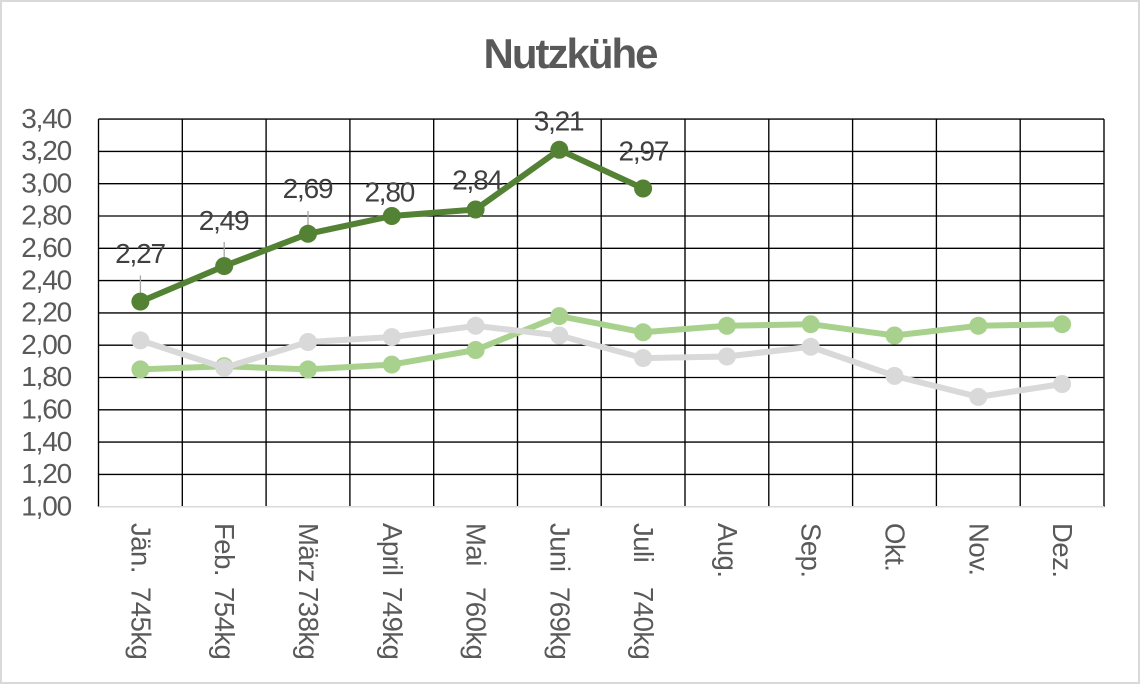  What do you see at coordinates (571, 53) in the screenshot?
I see `svg-text: Nutzkühe` at bounding box center [571, 53].